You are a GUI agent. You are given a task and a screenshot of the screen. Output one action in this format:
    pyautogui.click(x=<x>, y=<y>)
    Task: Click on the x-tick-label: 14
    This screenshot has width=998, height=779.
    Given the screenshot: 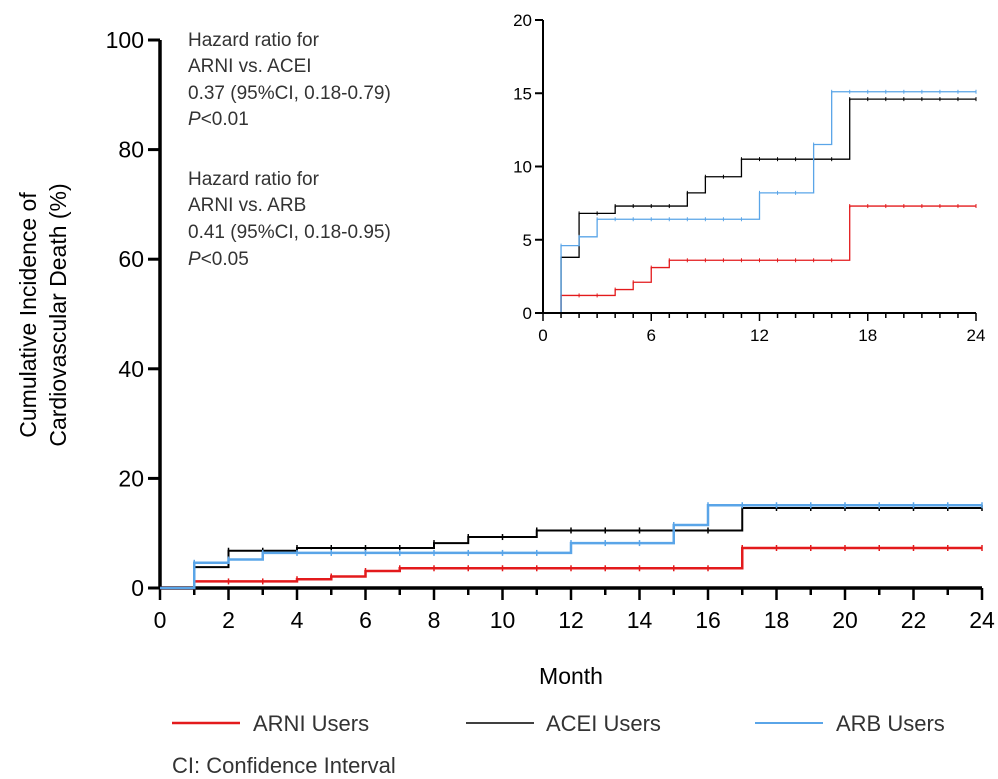 What is the action you would take?
    pyautogui.click(x=640, y=620)
    